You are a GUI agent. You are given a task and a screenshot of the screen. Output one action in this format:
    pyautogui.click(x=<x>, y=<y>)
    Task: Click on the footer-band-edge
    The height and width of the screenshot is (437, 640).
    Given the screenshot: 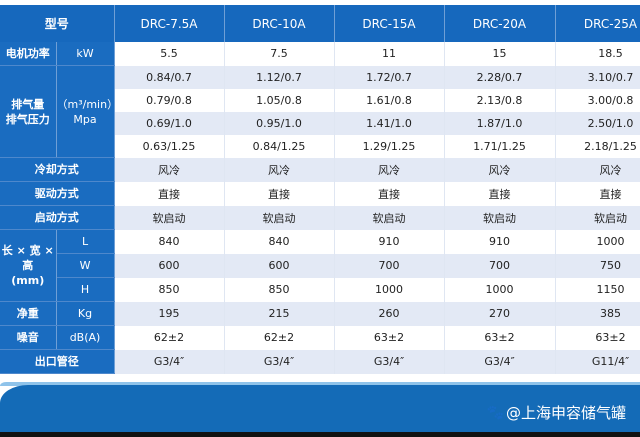 What is the action you would take?
    pyautogui.click(x=320, y=384)
    